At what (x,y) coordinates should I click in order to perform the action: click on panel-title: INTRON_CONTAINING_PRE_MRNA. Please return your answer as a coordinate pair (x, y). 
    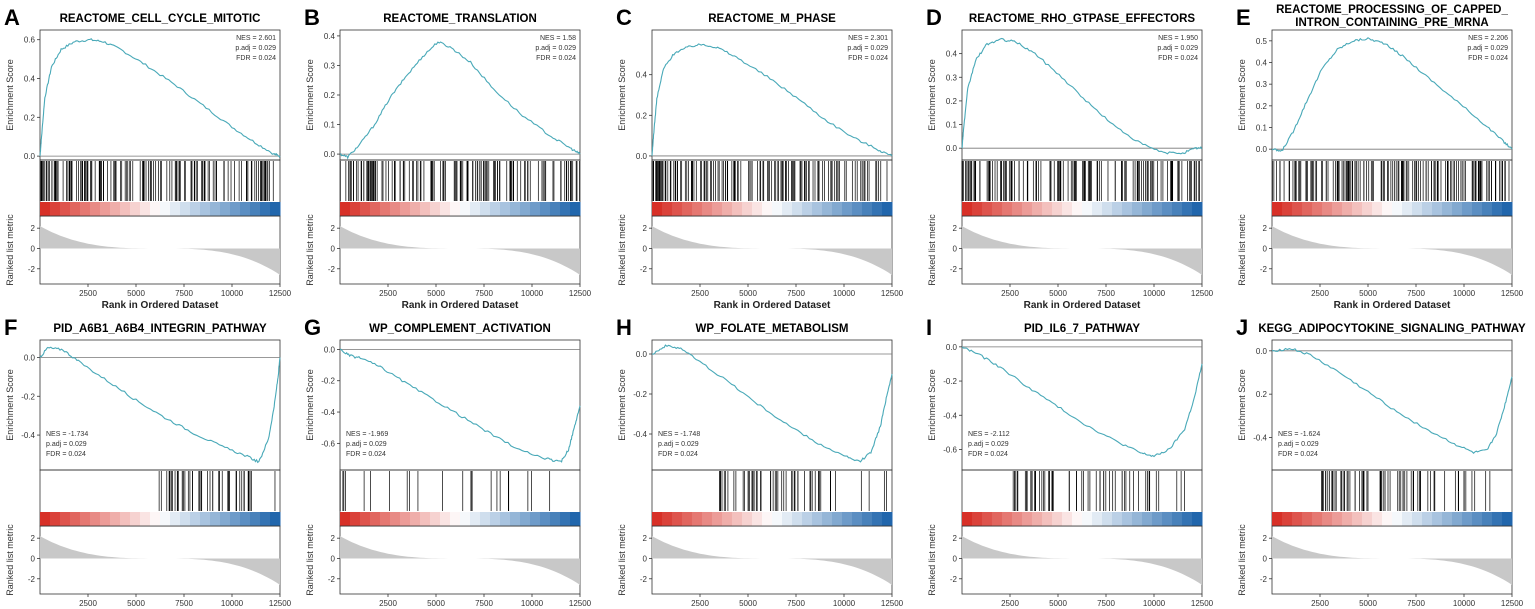
    Looking at the image, I should click on (1391, 23).